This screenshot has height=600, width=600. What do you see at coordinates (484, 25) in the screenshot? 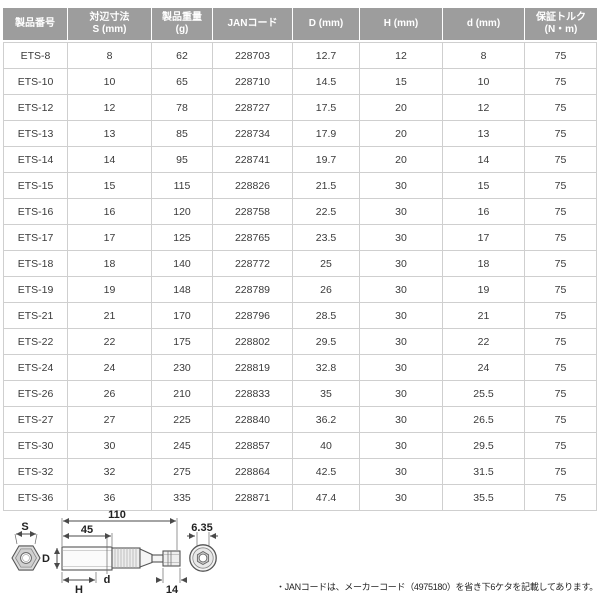
I see `col-header-d: d (mm)` at bounding box center [484, 25].